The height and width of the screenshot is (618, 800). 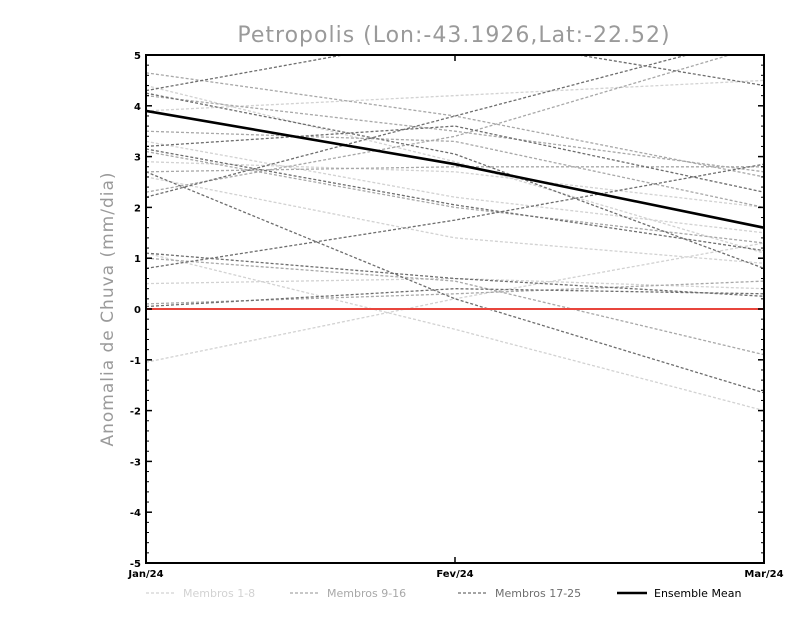 I want to click on legend-label: Membros 1-8, so click(x=219, y=593).